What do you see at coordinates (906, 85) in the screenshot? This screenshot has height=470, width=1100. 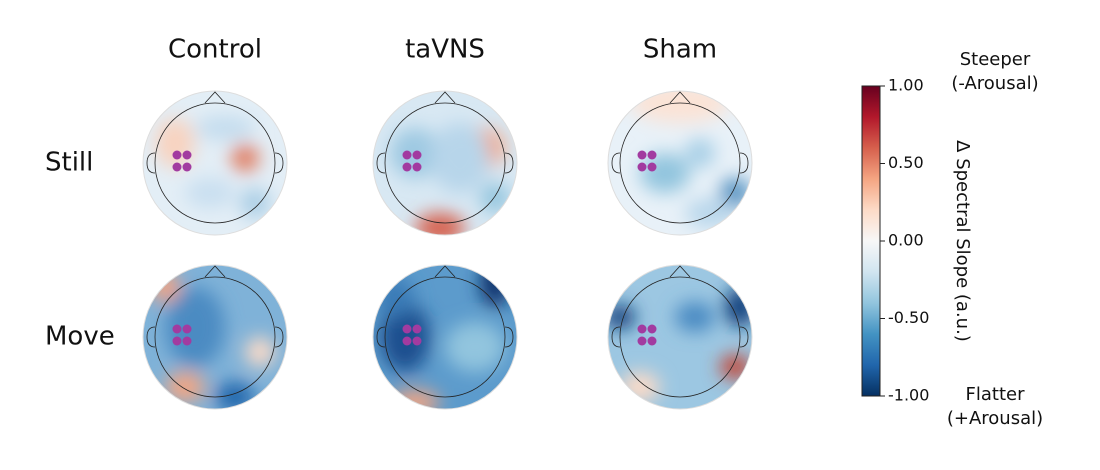 I see `tick-label: 1.00` at bounding box center [906, 85].